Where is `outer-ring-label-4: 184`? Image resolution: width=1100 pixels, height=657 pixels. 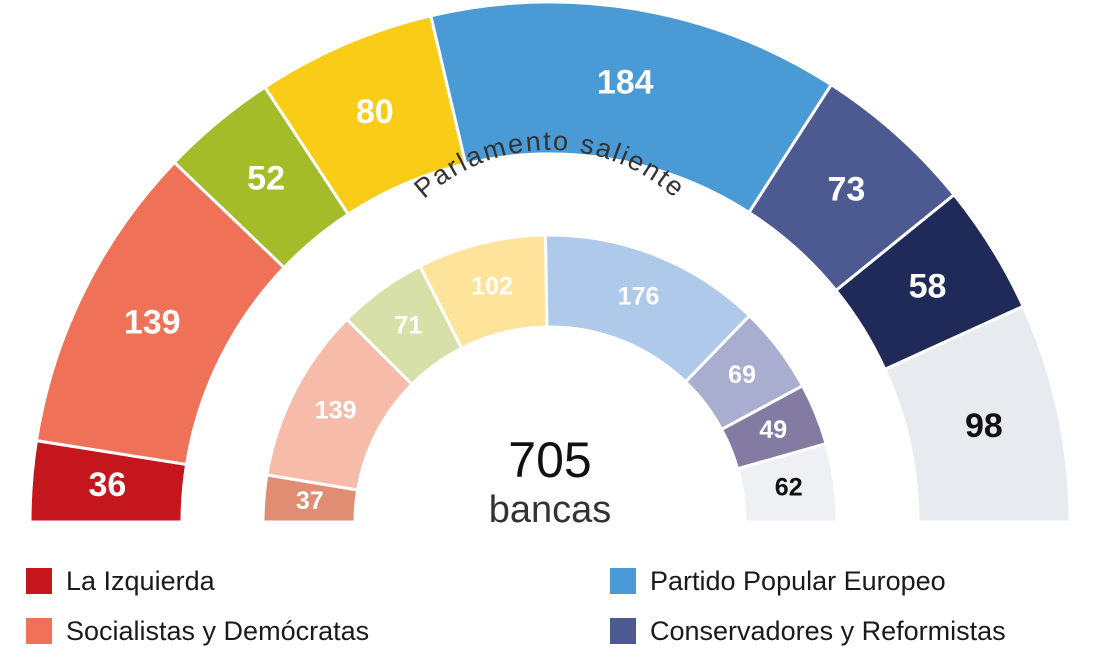
outer-ring-label-4: 184 is located at coordinates (625, 82).